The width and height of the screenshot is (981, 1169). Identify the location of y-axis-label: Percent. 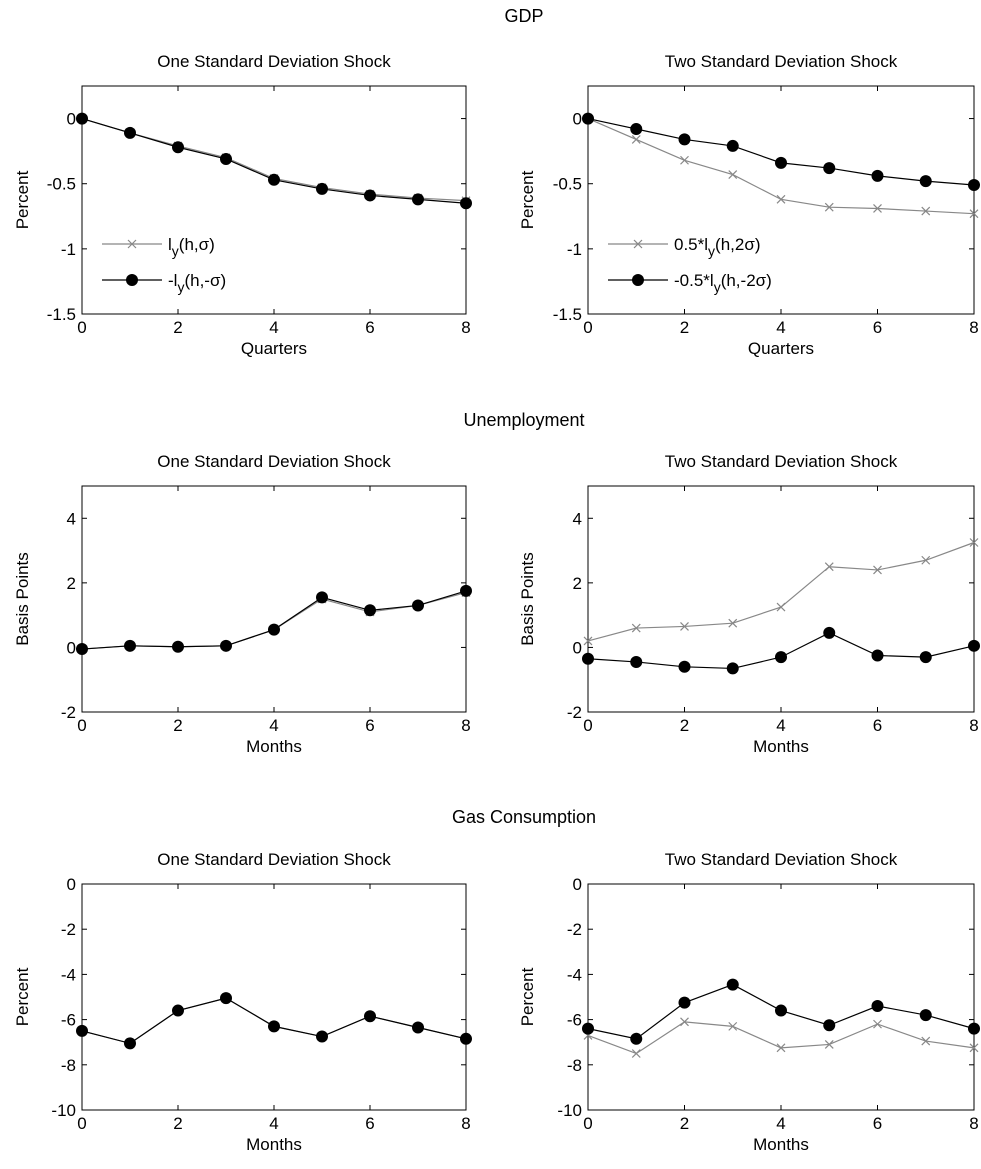
(22, 996).